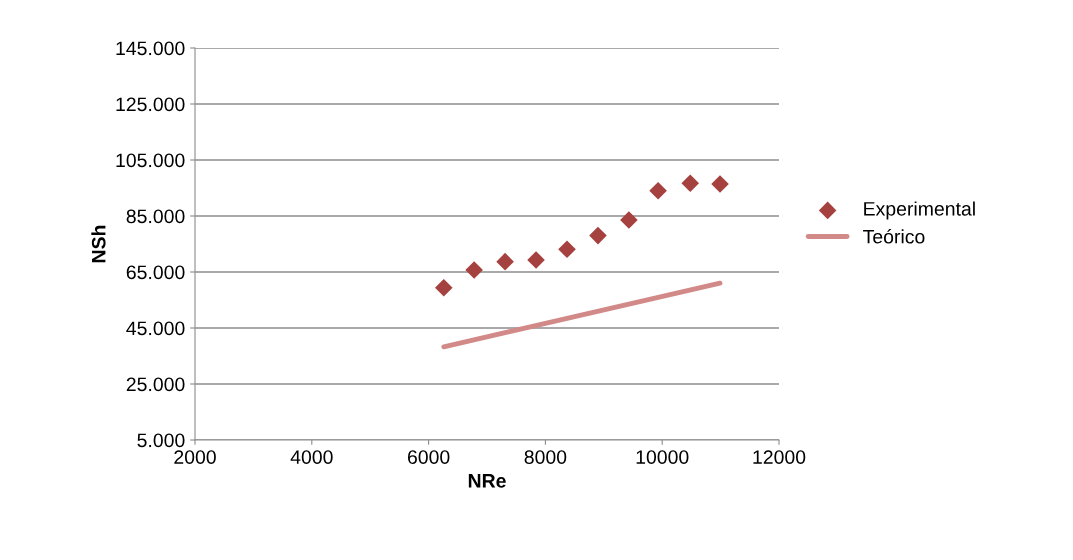 This screenshot has width=1073, height=560. What do you see at coordinates (155, 328) in the screenshot?
I see `y-tick-label: 45.000` at bounding box center [155, 328].